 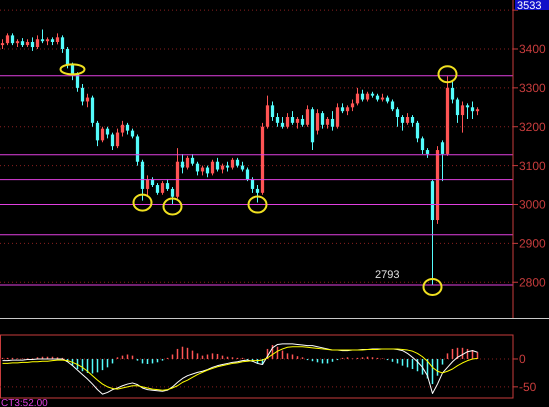 What do you see at coordinates (528, 387) in the screenshot?
I see `y-tick-label: -50` at bounding box center [528, 387].